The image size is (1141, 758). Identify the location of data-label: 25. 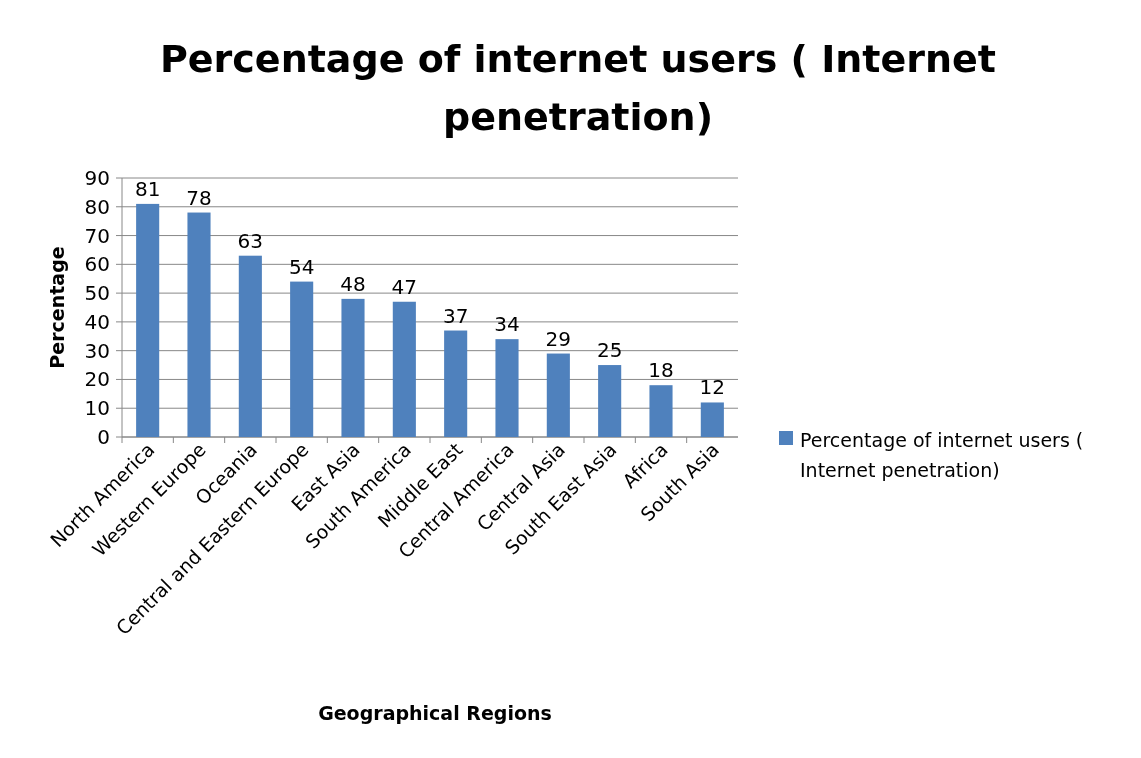
(609, 350).